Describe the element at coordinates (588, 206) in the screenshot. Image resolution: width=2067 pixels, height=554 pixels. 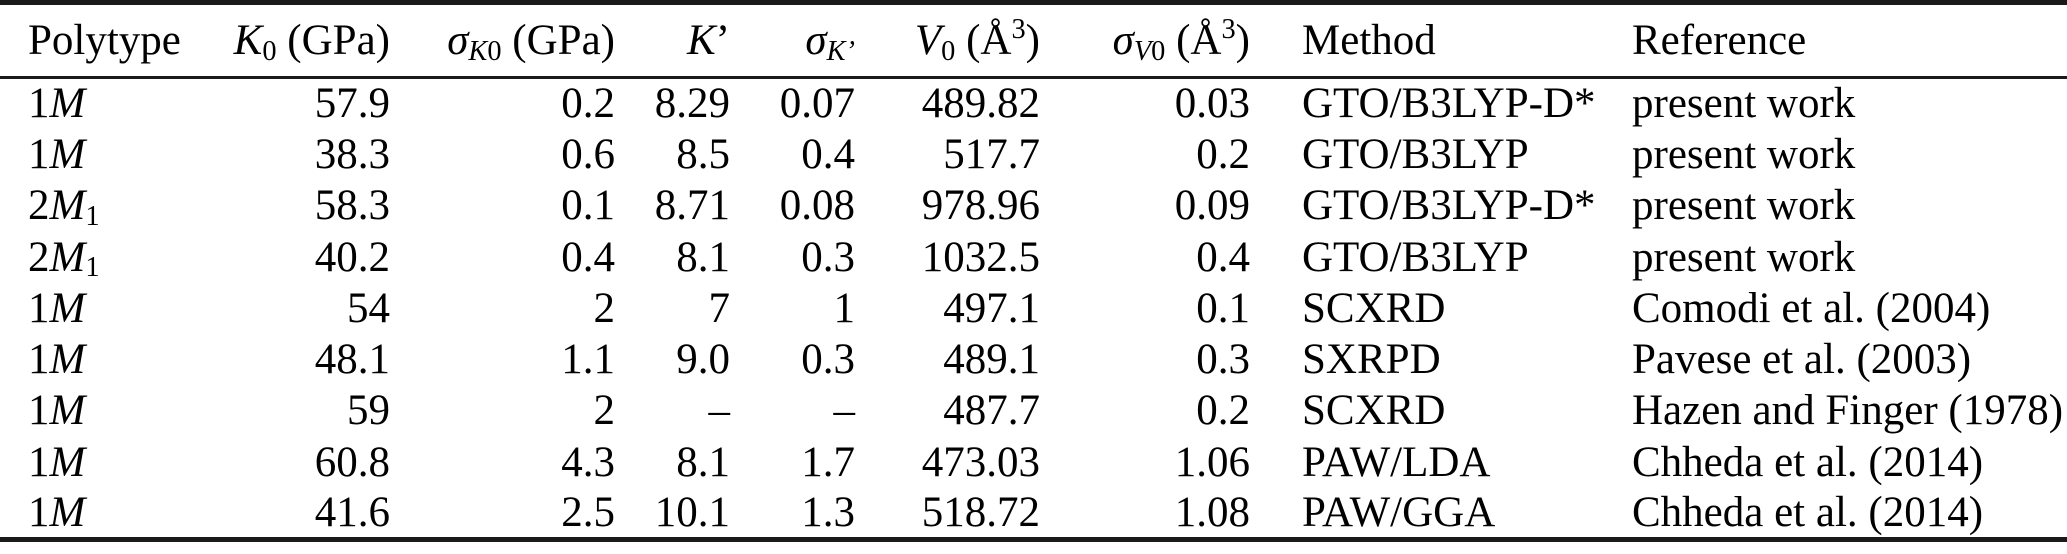
I see `cell-sigma-k0: 0.1` at that location.